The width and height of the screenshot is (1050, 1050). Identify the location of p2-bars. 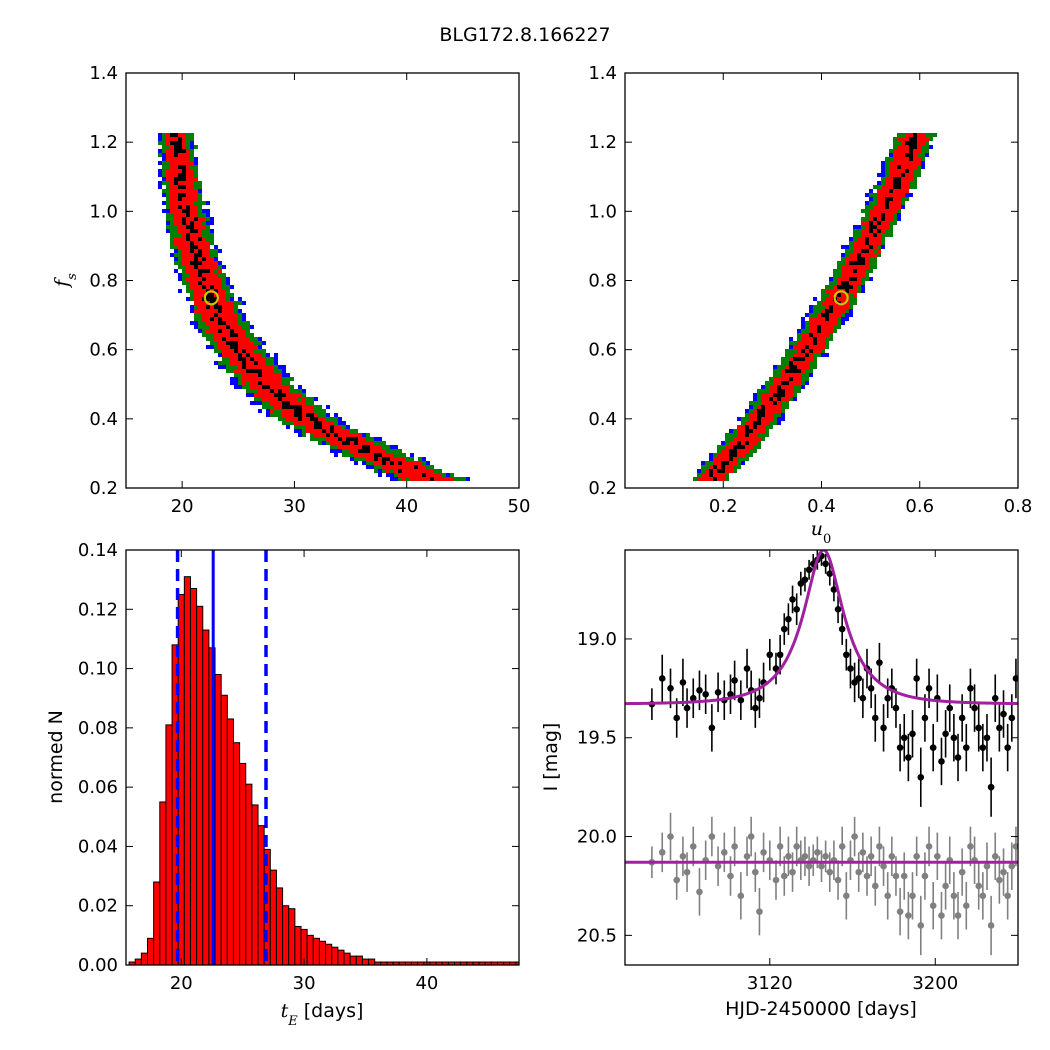
(324, 758).